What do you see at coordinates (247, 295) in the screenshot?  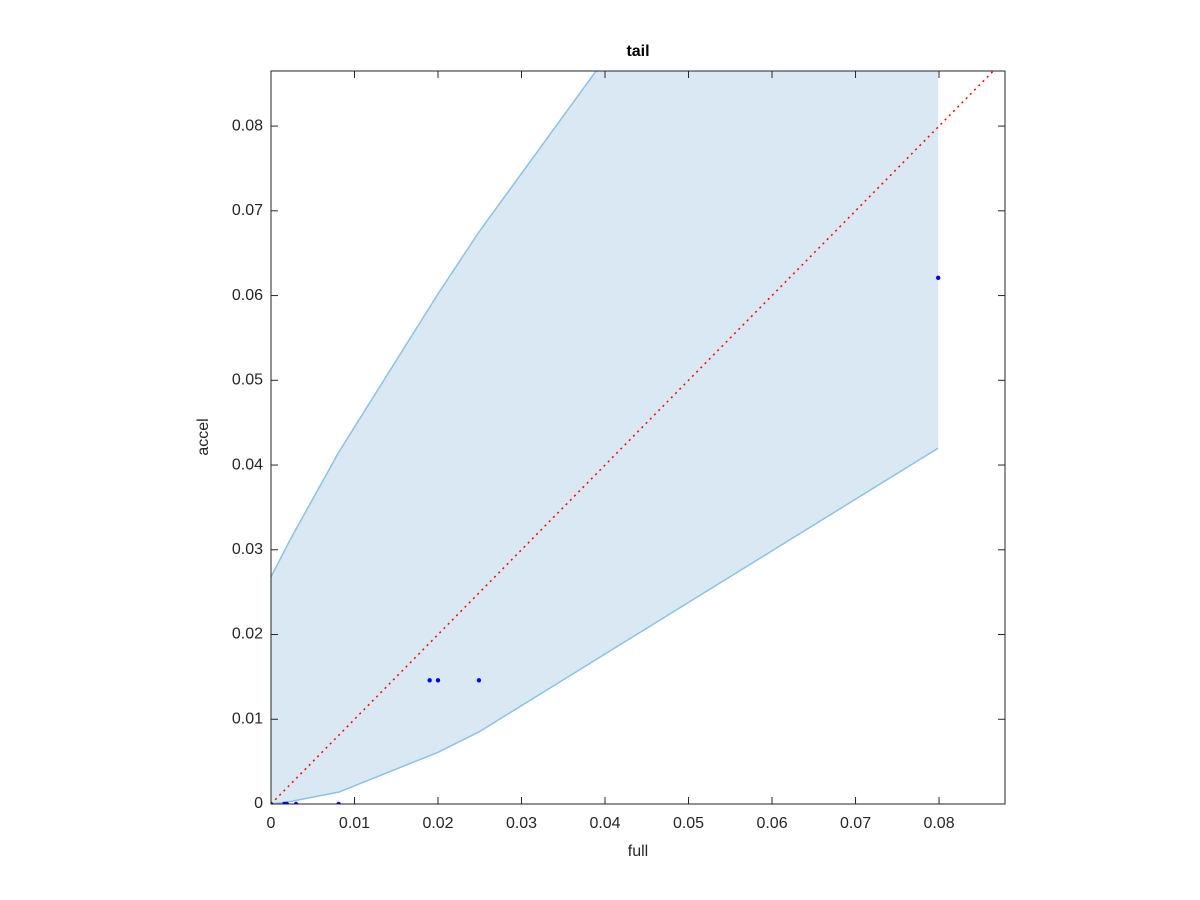 I see `y-tick-label: 0.06` at bounding box center [247, 295].